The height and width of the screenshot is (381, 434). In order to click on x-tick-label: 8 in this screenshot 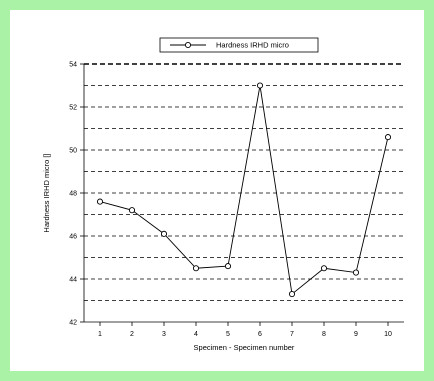, I will do `click(324, 334)`.